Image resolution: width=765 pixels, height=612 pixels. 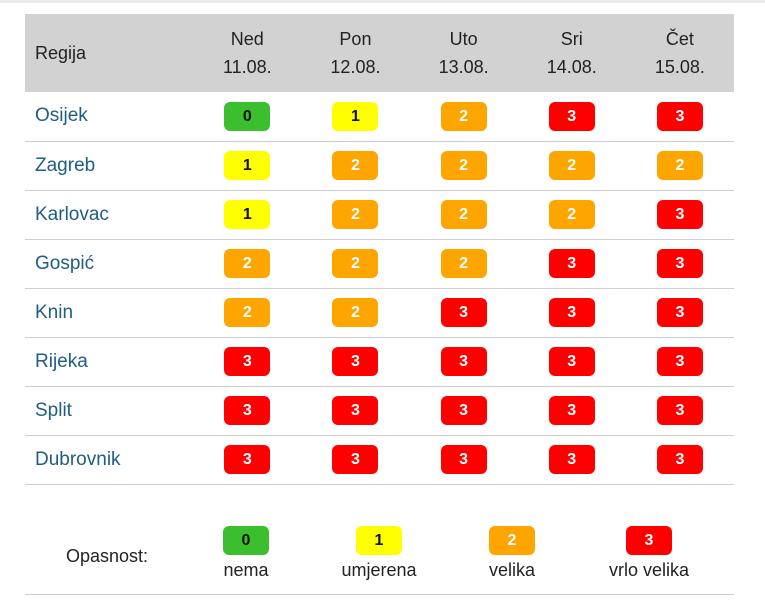 I want to click on legend-label: umjerena, so click(x=379, y=570).